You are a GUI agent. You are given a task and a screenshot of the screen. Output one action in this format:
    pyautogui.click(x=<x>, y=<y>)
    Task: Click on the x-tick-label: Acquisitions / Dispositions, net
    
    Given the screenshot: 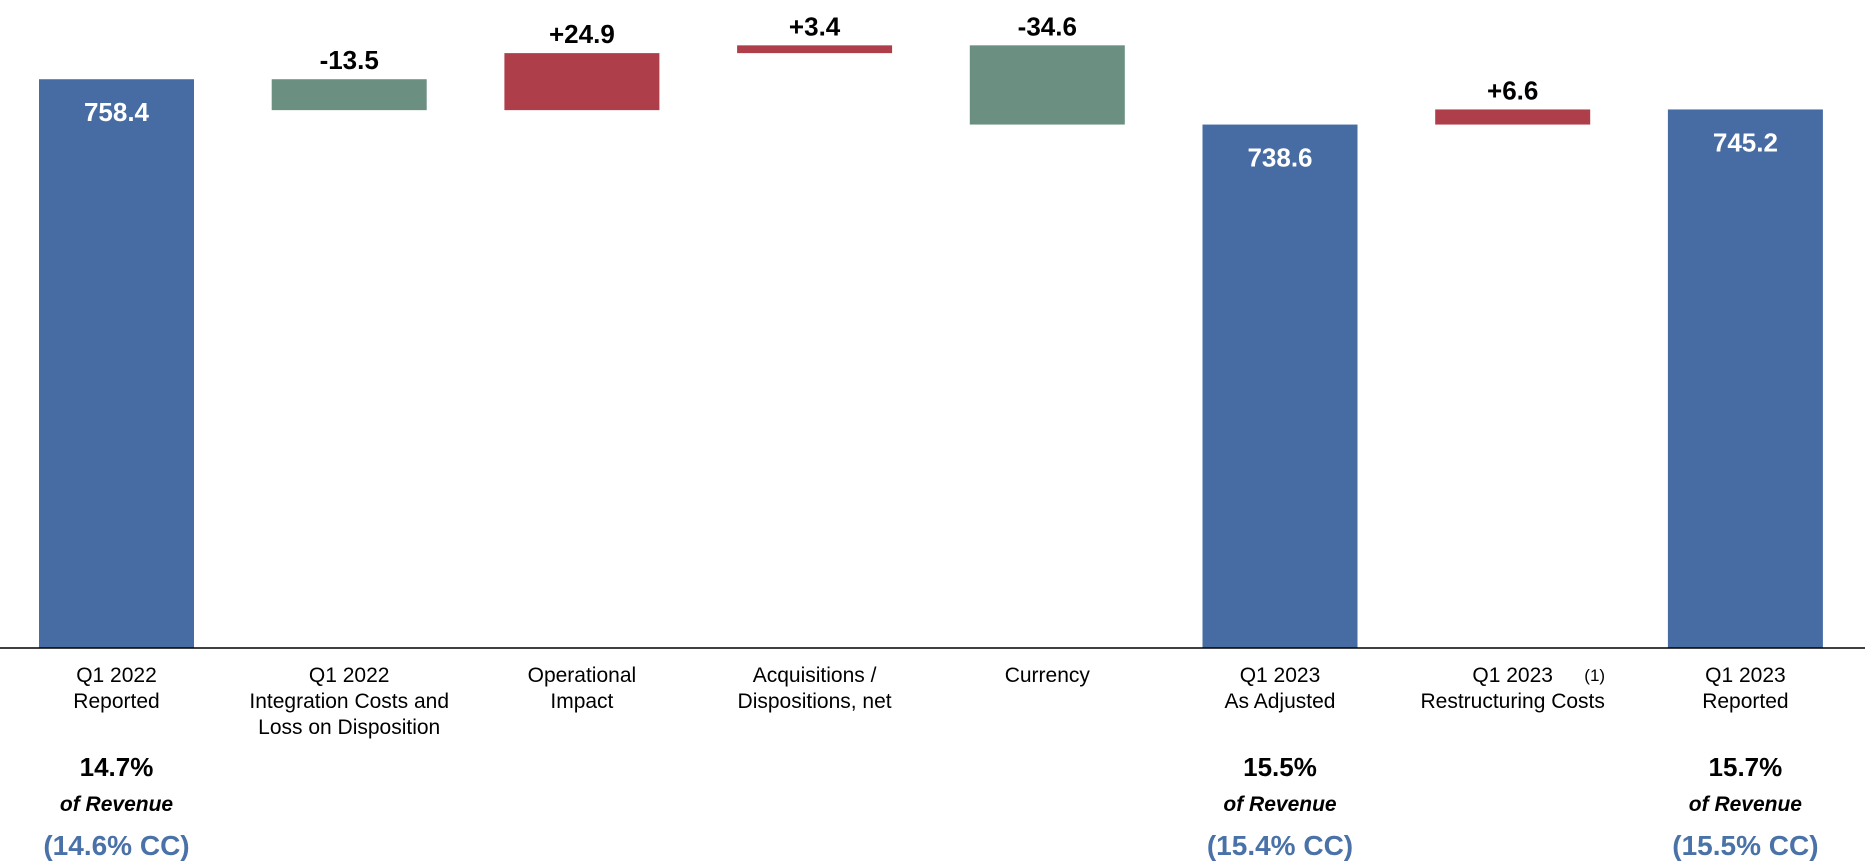 What is the action you would take?
    pyautogui.click(x=815, y=688)
    